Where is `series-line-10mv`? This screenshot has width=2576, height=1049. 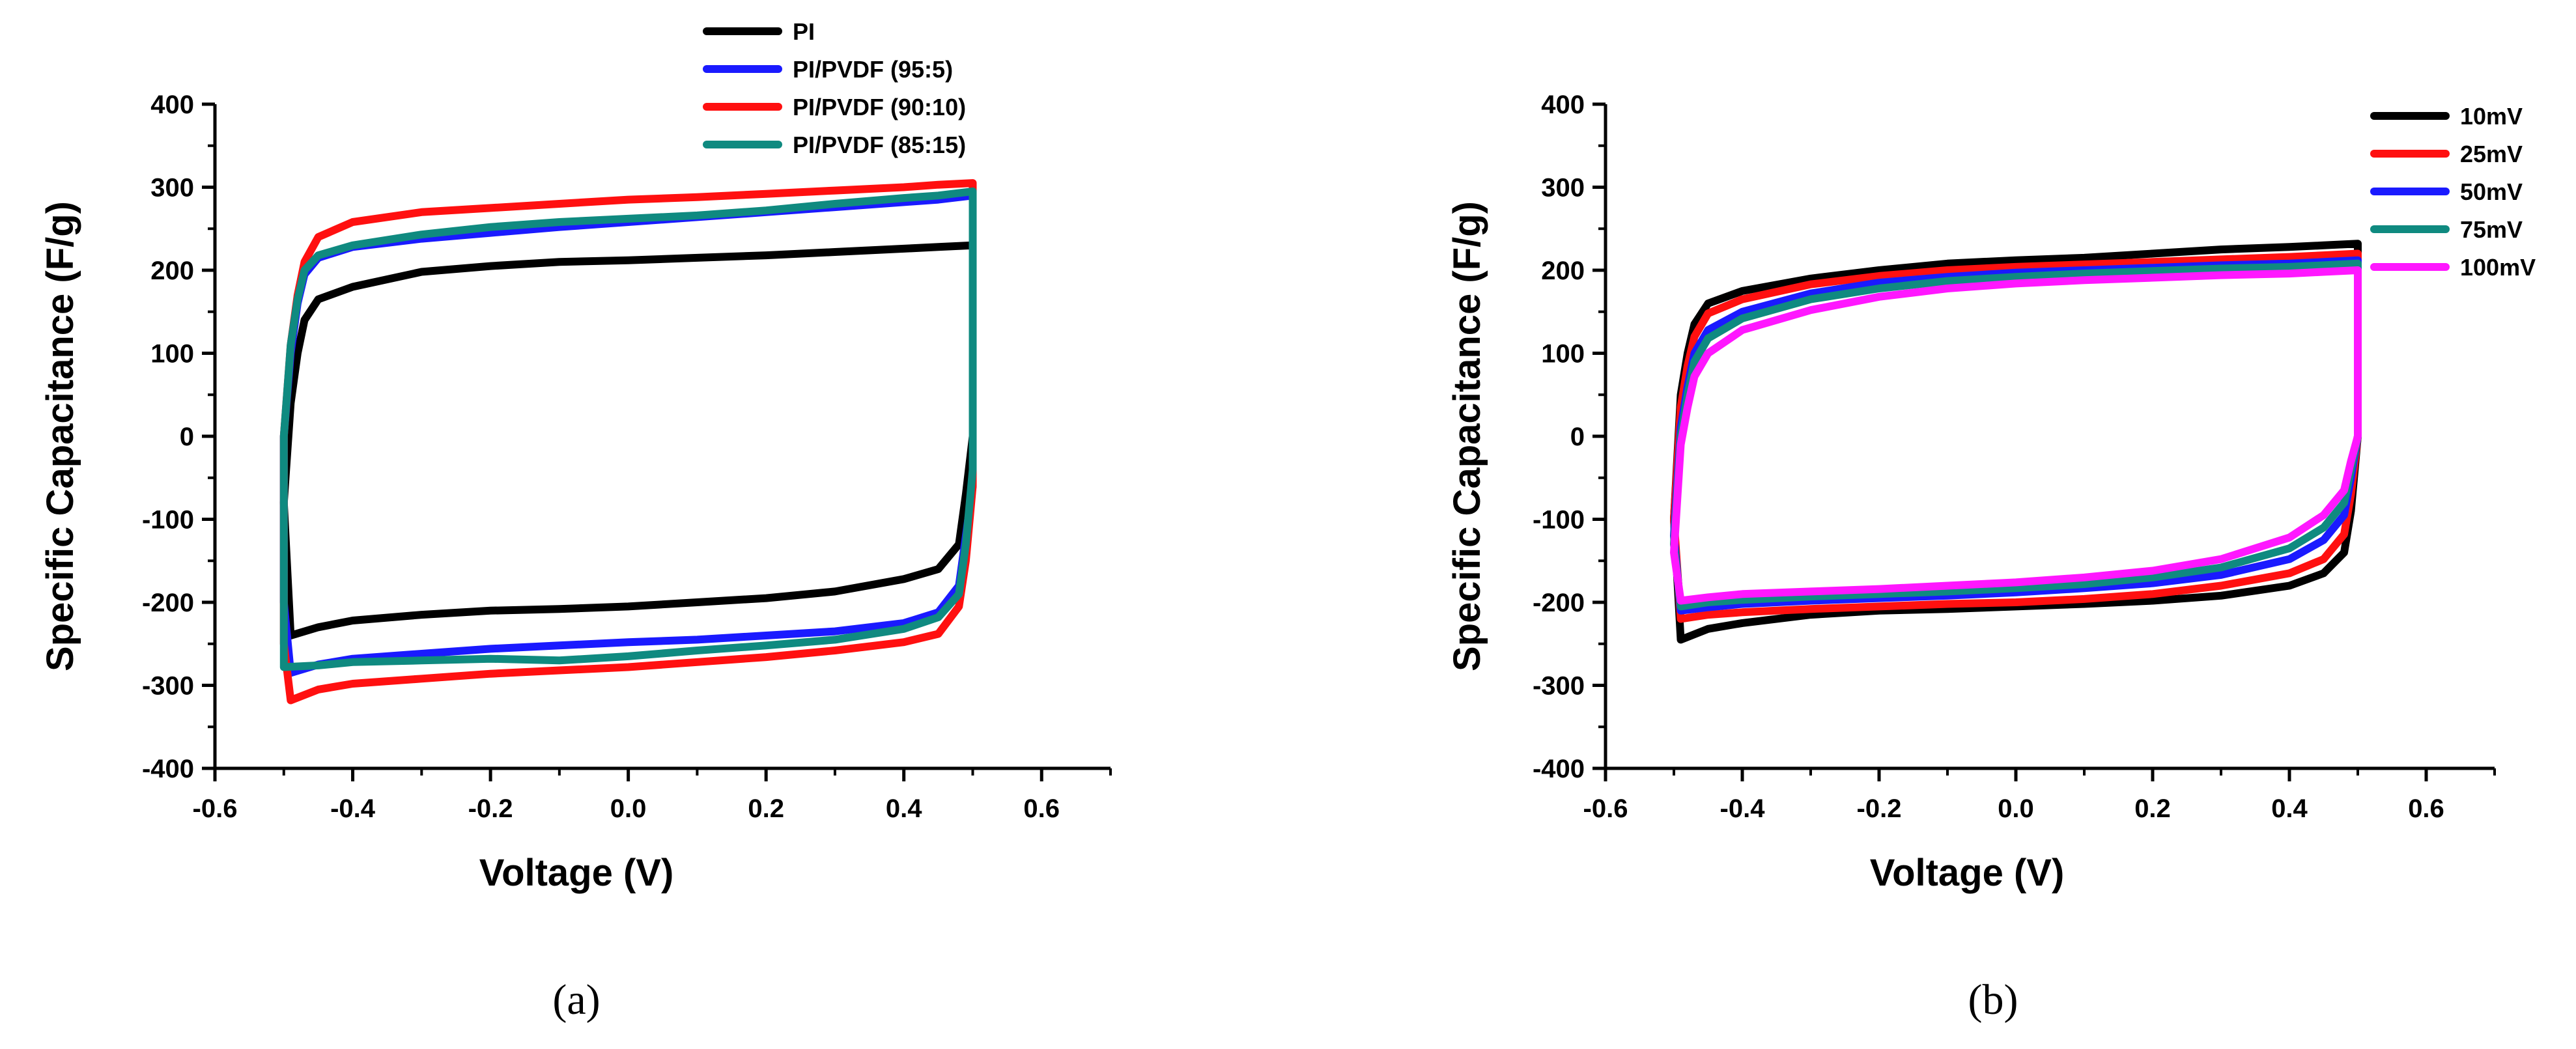 series-line-10mv is located at coordinates (2016, 442).